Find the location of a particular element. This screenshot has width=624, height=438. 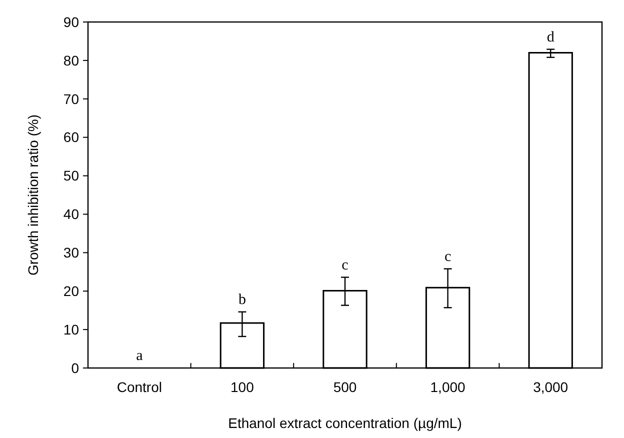

x-tick-label: 1,000 is located at coordinates (448, 387).